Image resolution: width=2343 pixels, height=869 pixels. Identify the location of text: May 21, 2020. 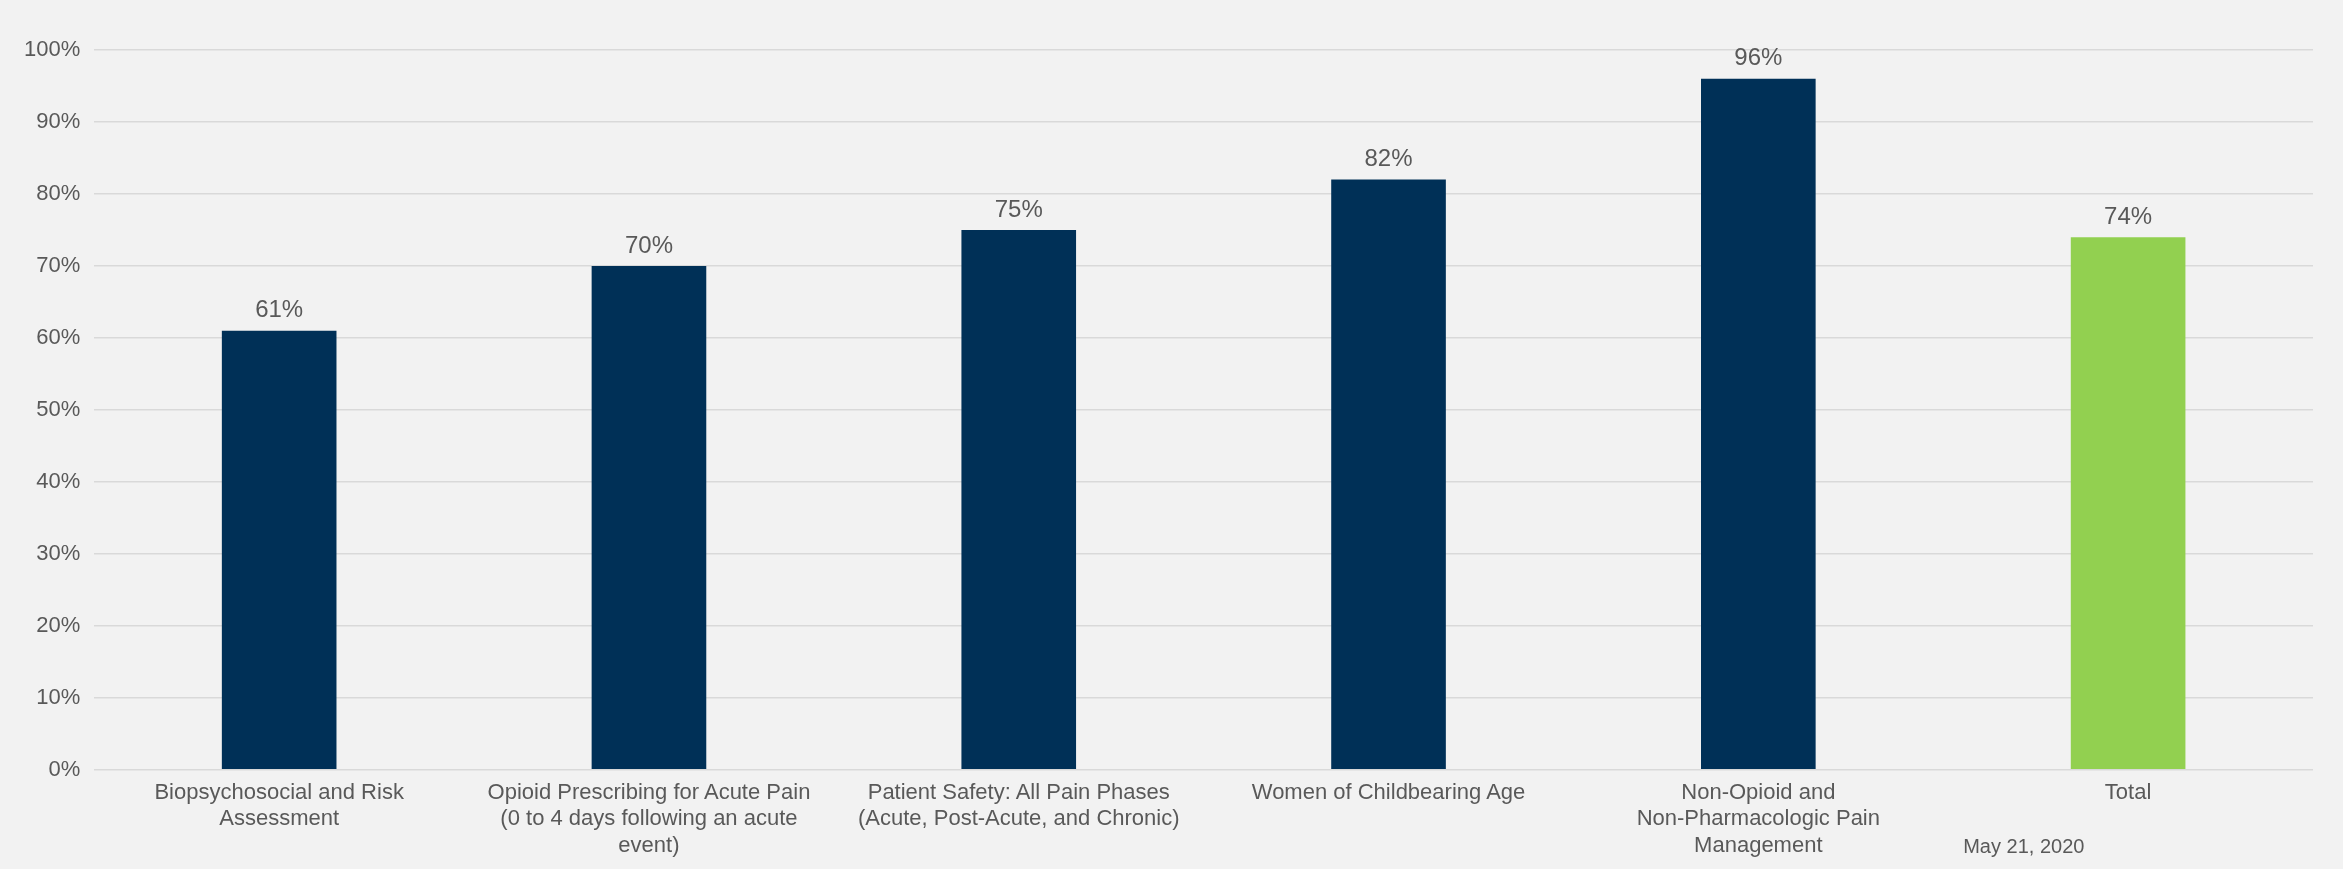
(2024, 846).